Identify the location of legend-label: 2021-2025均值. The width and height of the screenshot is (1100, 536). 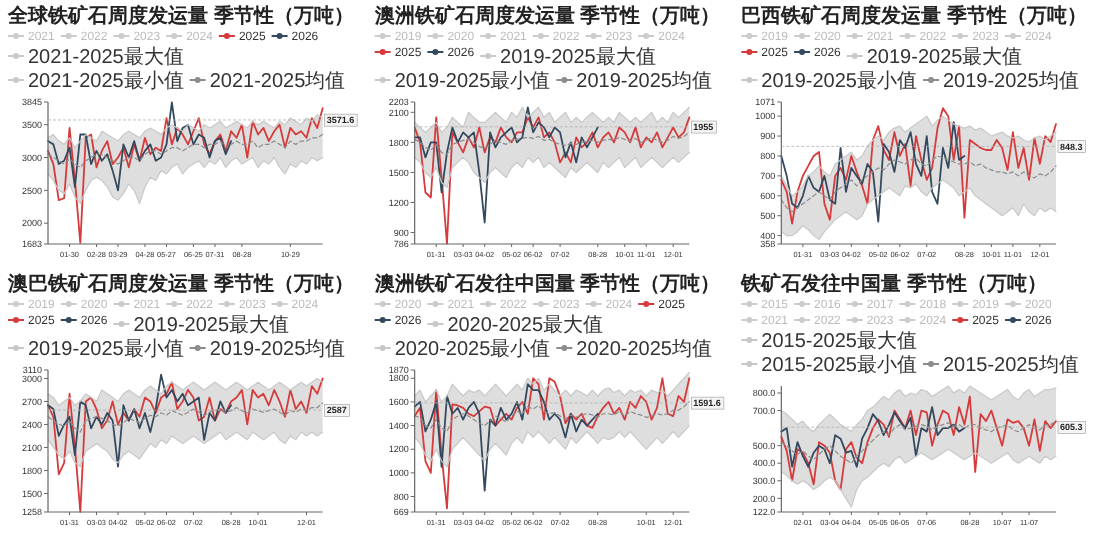
(277, 81).